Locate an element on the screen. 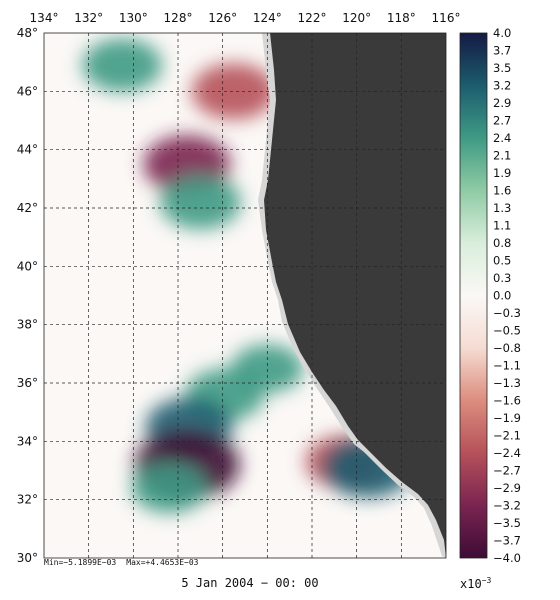 This screenshot has width=560, height=600. latitude-label: 38° is located at coordinates (27, 325).